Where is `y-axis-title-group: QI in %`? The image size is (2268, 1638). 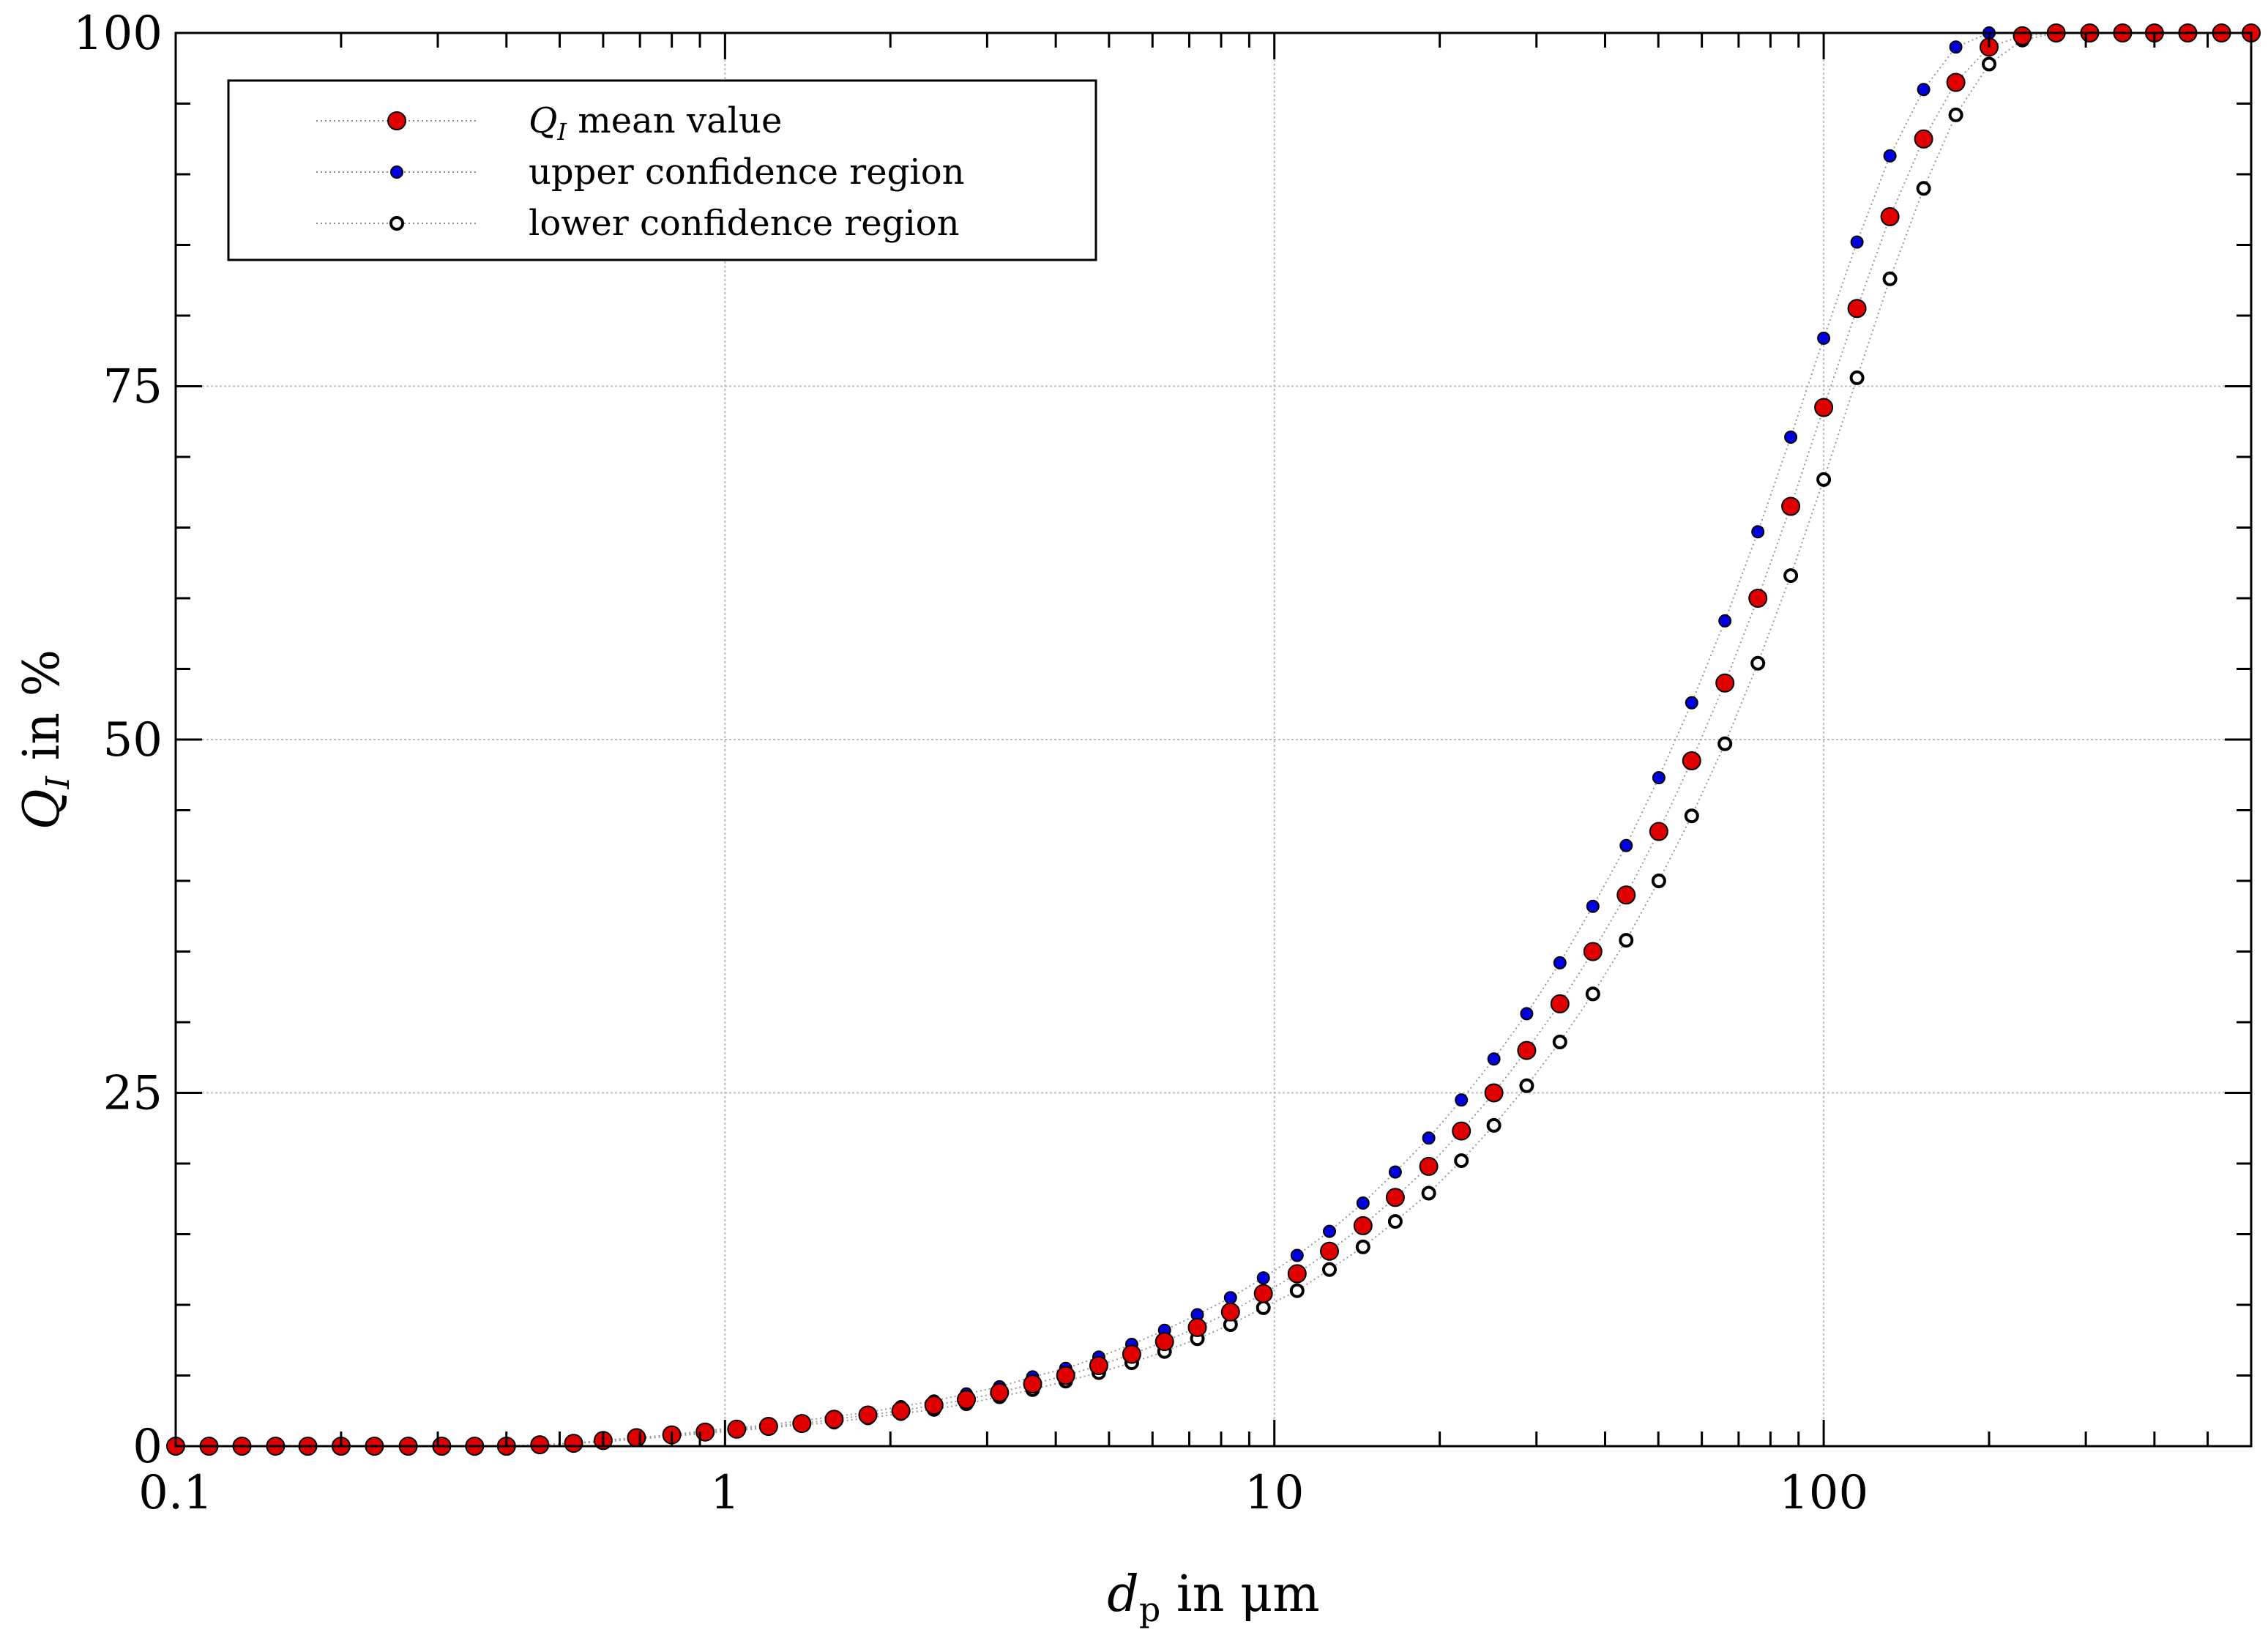 y-axis-title-group: QI in % is located at coordinates (45, 739).